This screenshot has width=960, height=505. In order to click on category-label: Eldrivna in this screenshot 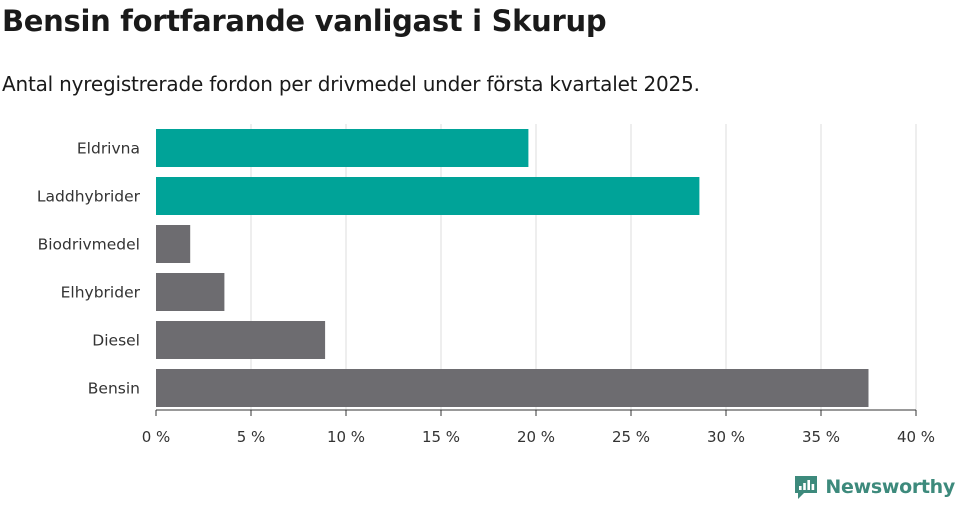, I will do `click(108, 149)`.